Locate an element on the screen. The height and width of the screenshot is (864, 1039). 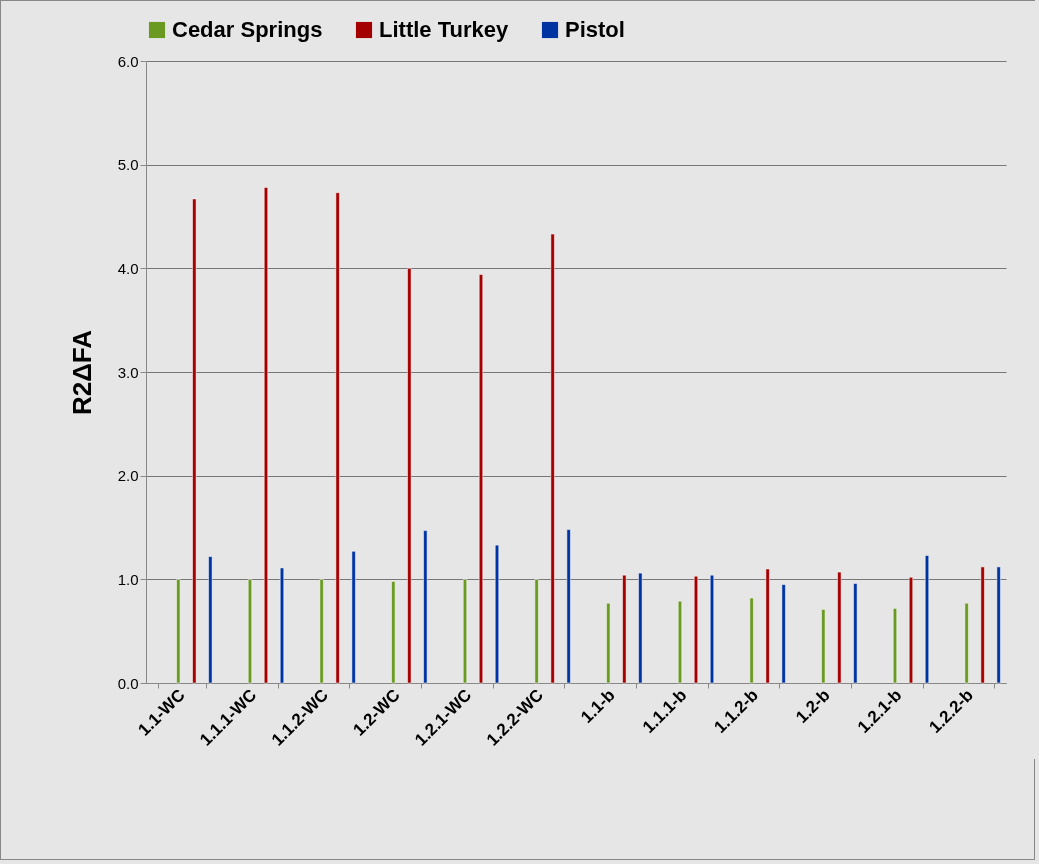
legend-label: Cedar Springs is located at coordinates (247, 29).